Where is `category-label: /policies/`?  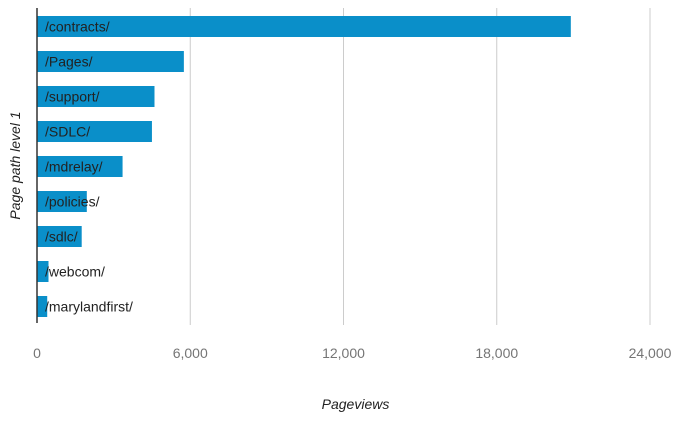 category-label: /policies/ is located at coordinates (72, 202).